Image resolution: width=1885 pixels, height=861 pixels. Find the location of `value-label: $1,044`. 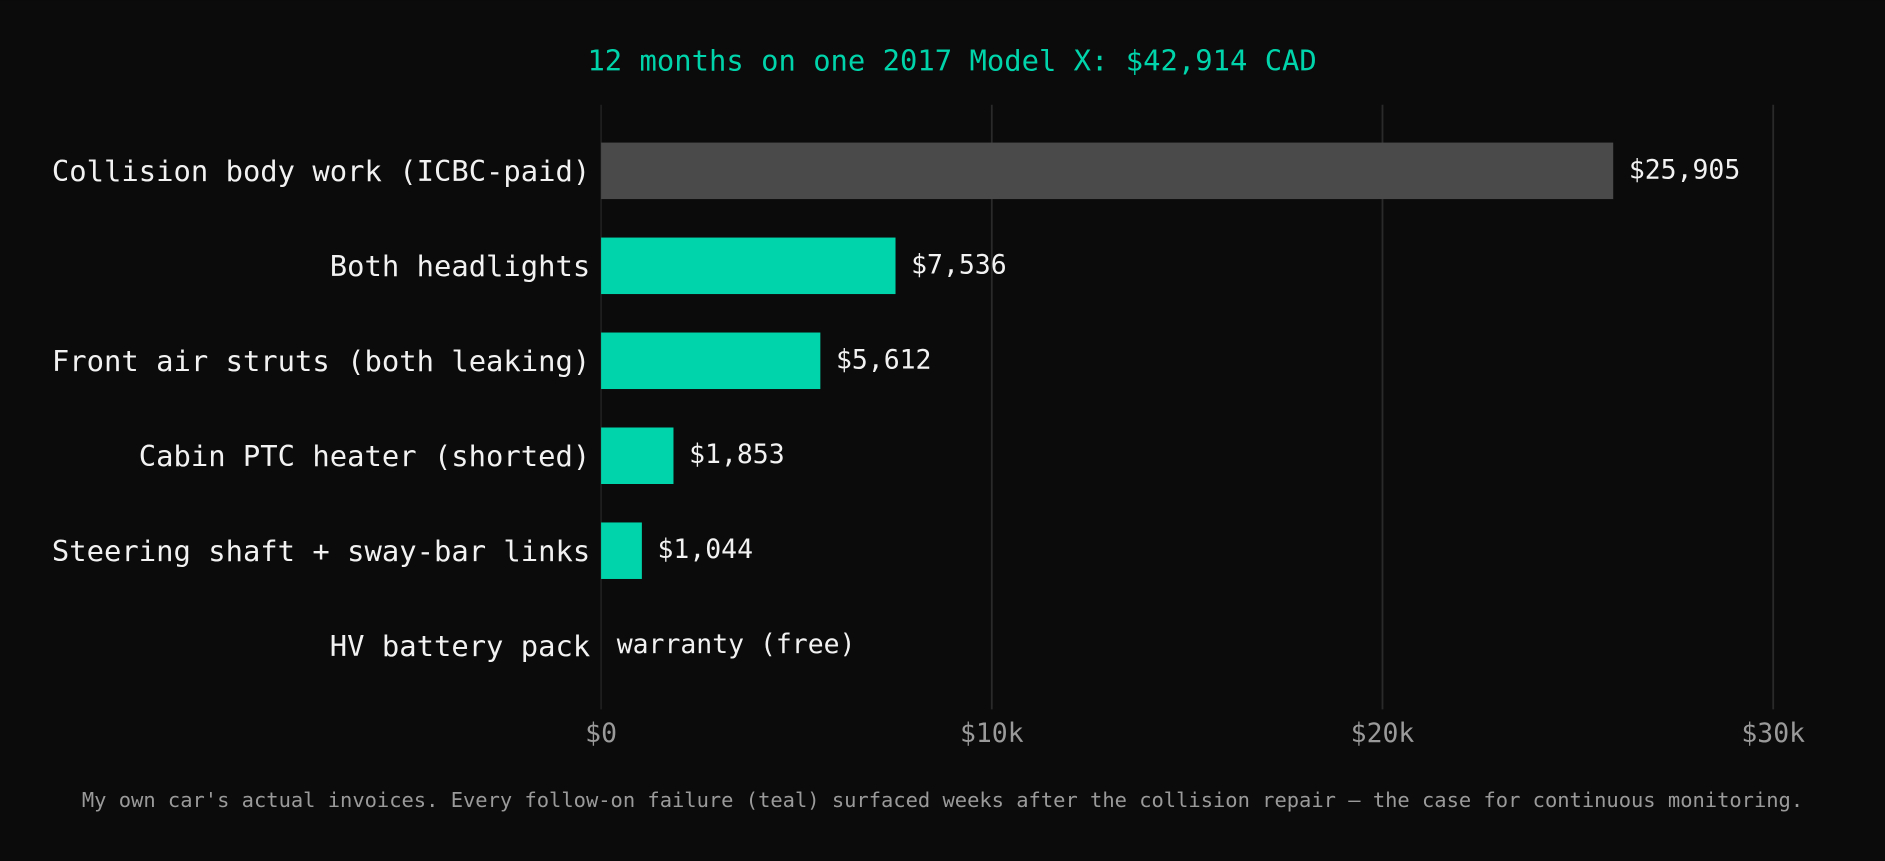

value-label: $1,044 is located at coordinates (706, 549).